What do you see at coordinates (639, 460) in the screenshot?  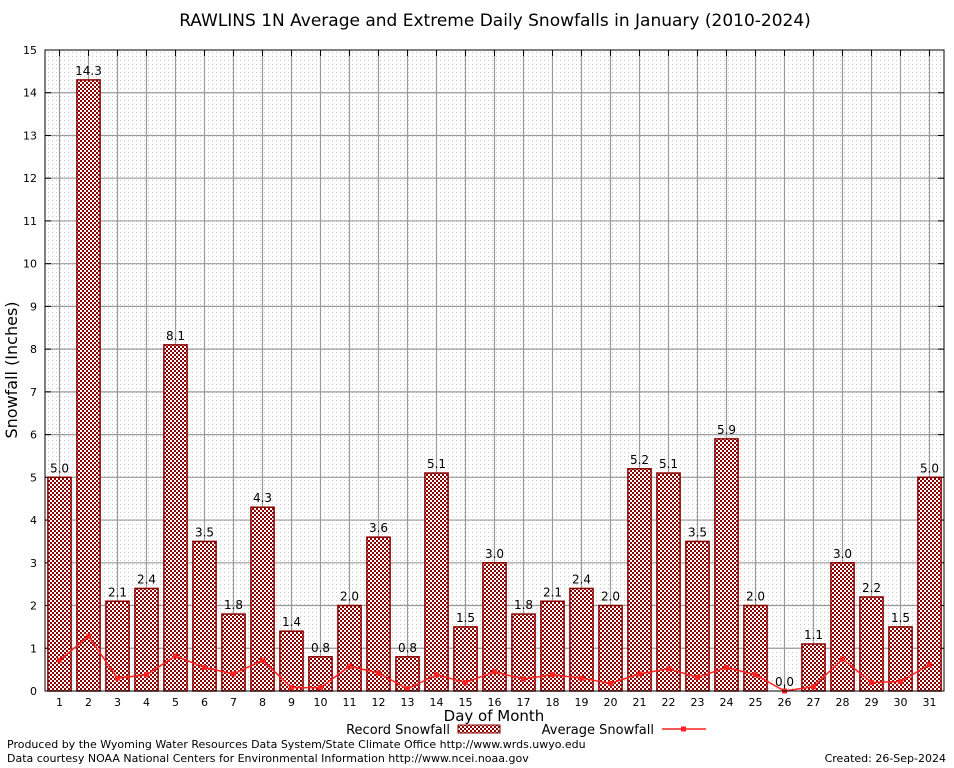 I see `bar-value-label: 5.2` at bounding box center [639, 460].